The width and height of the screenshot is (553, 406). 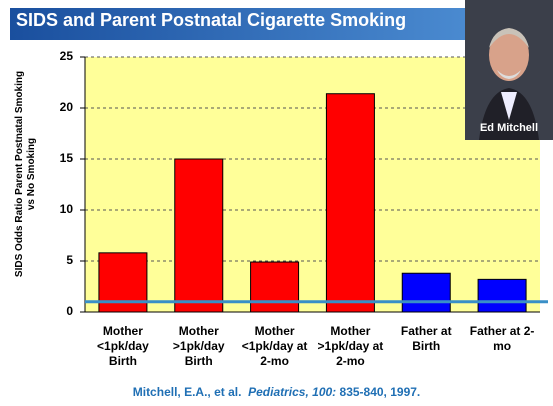 I want to click on x-tick-label: Father at 2-mo, so click(x=502, y=338).